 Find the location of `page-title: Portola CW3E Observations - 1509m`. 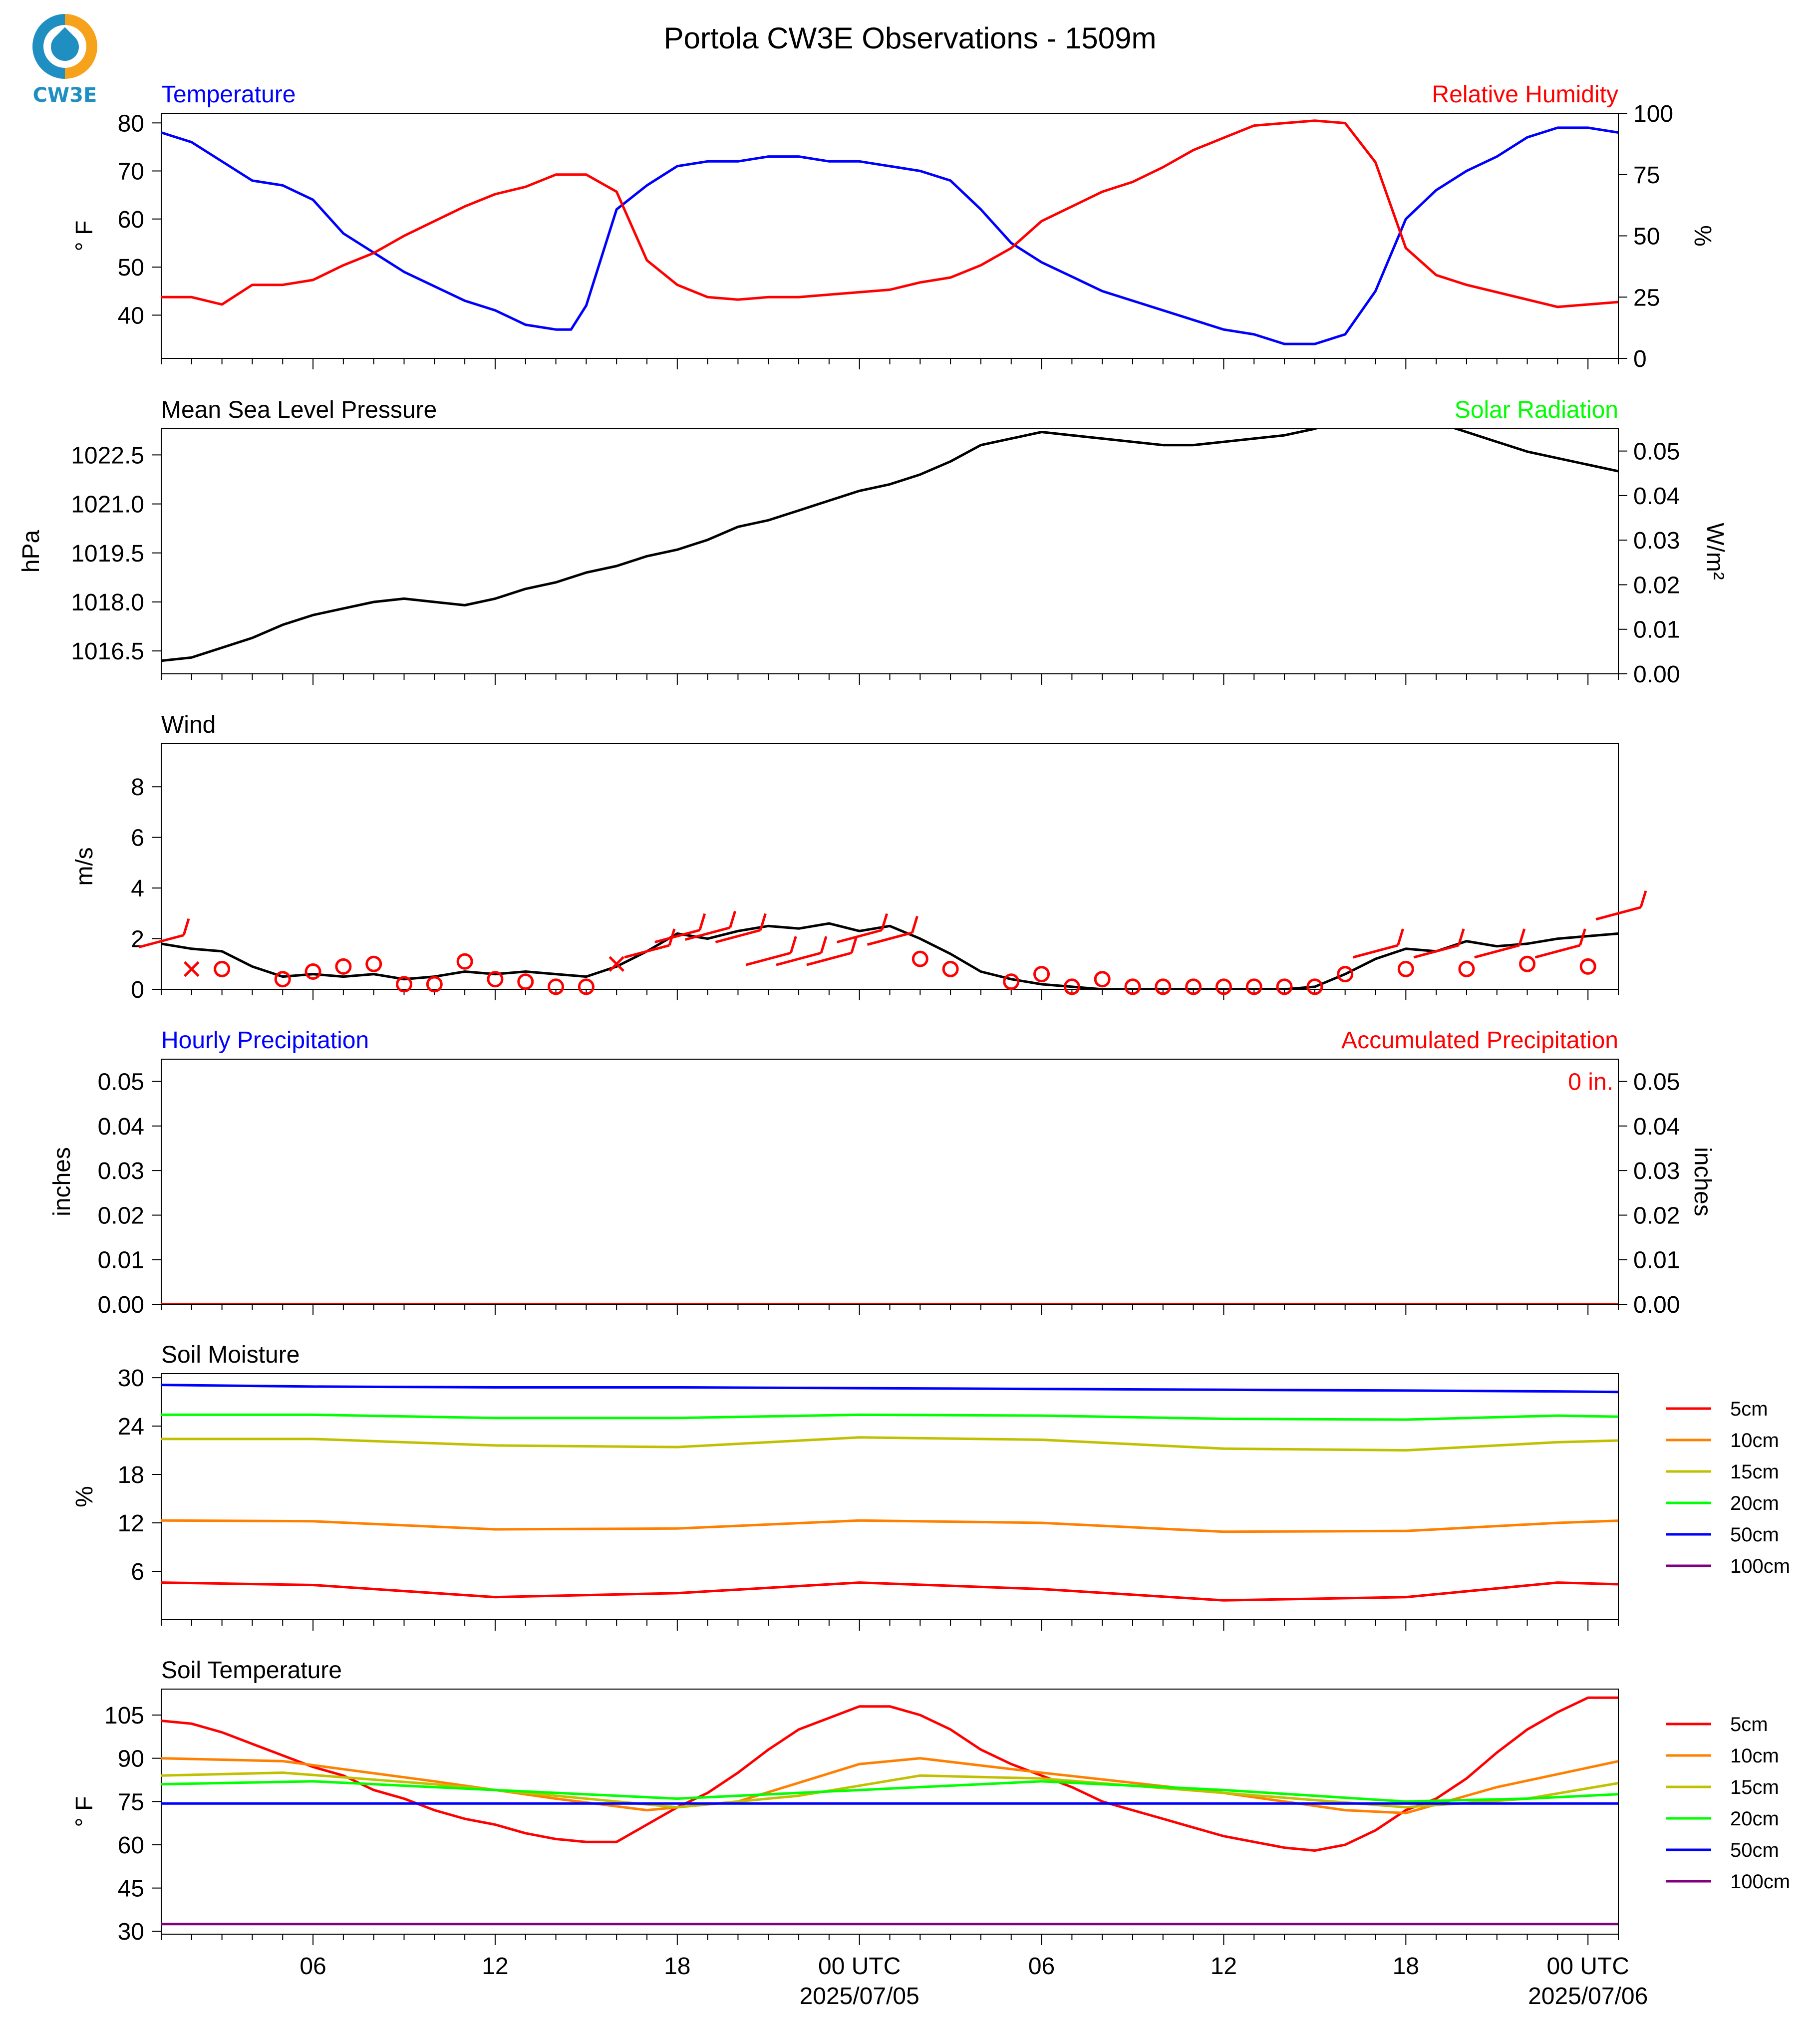

page-title: Portola CW3E Observations - 1509m is located at coordinates (910, 38).